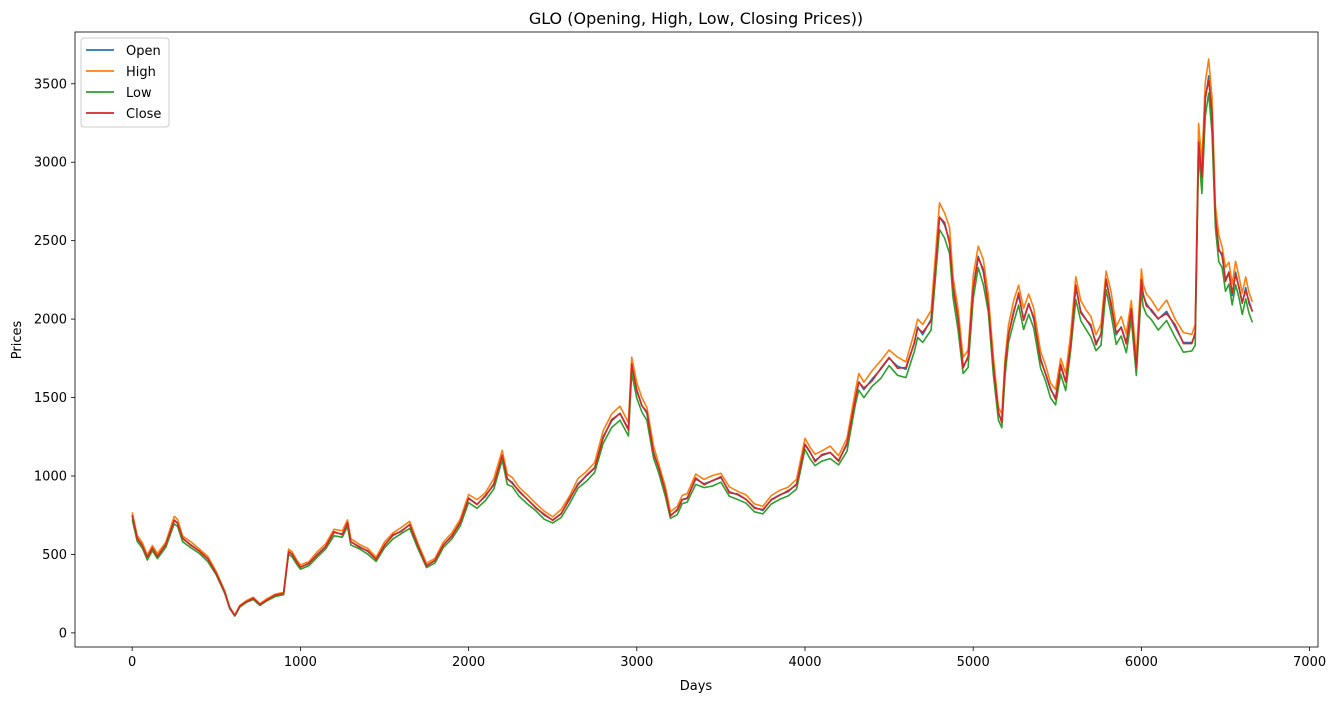 The height and width of the screenshot is (701, 1334). What do you see at coordinates (50, 84) in the screenshot?
I see `y-tick-label: 3500` at bounding box center [50, 84].